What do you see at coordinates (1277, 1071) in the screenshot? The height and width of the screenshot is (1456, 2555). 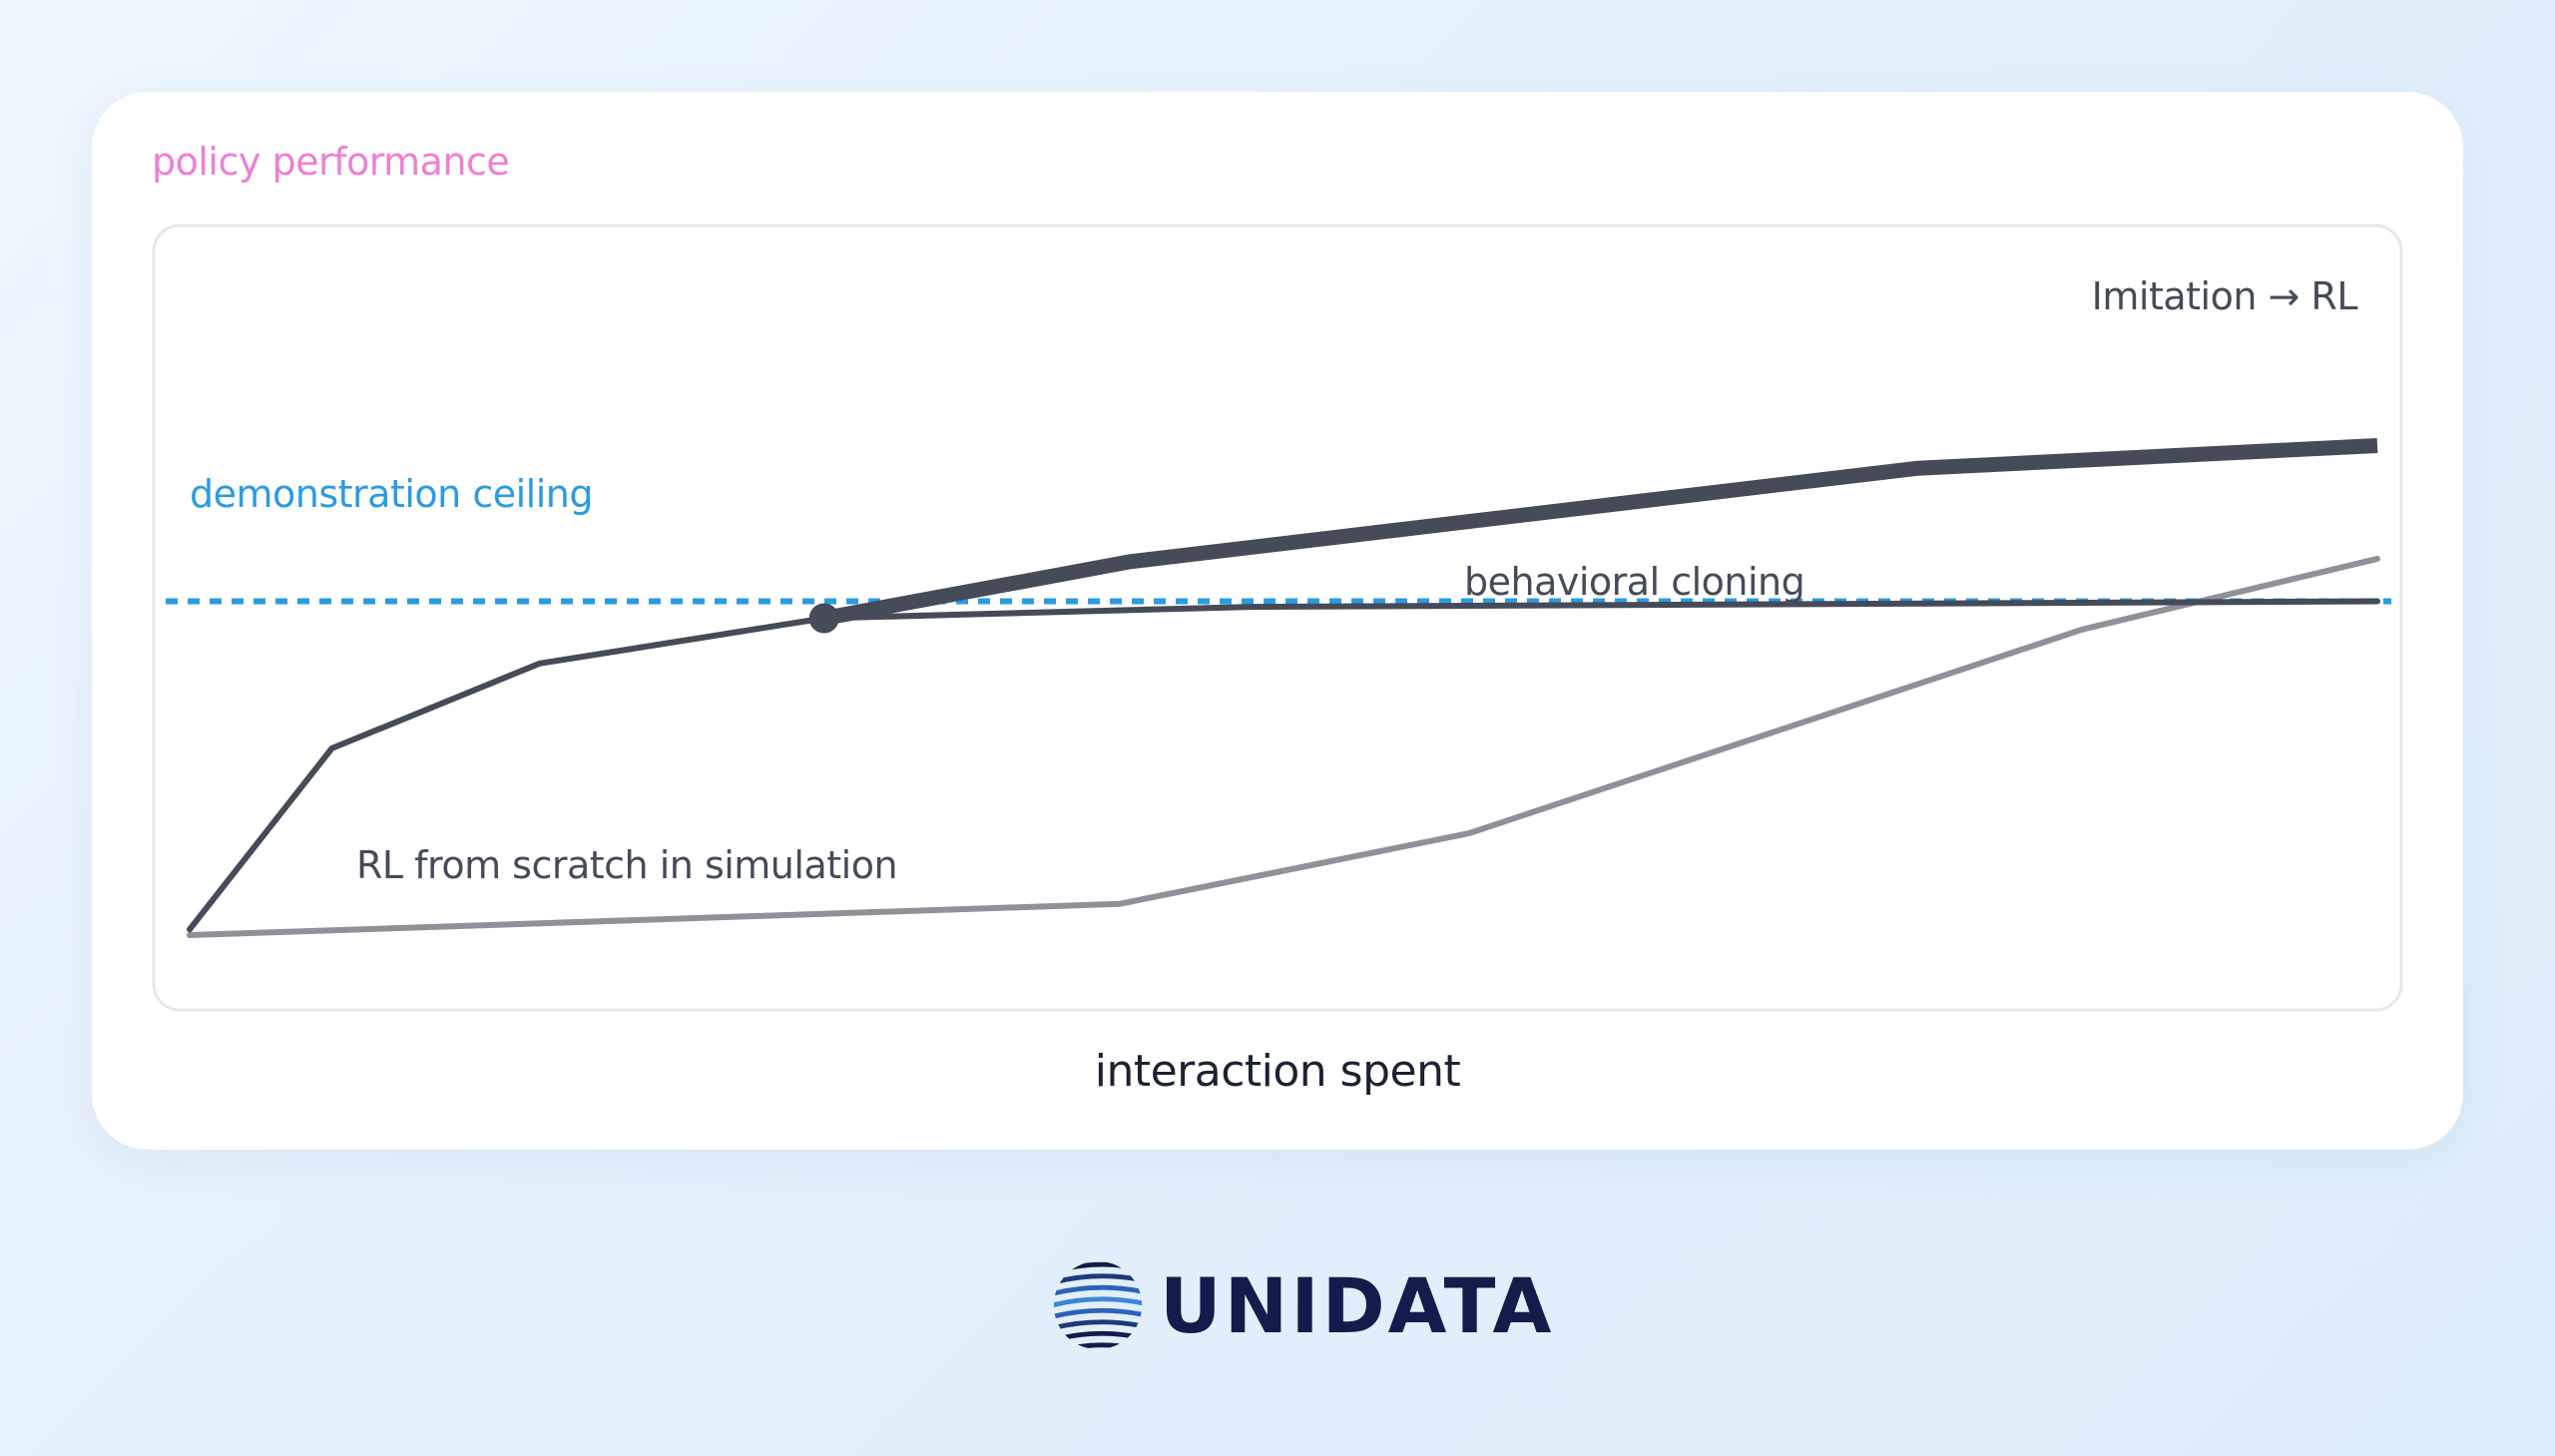 I see `x-axis-title: interaction spent` at bounding box center [1277, 1071].